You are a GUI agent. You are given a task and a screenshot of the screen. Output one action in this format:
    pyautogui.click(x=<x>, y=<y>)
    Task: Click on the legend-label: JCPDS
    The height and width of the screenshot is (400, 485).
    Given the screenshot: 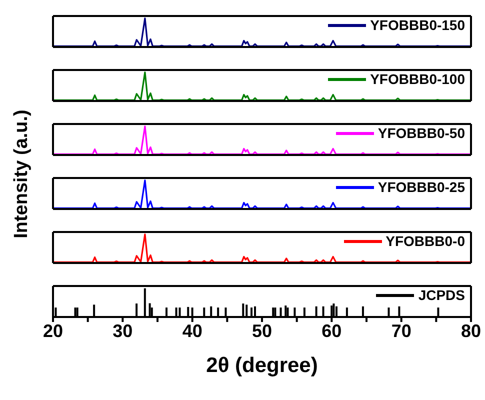 What is the action you would take?
    pyautogui.click(x=441, y=295)
    